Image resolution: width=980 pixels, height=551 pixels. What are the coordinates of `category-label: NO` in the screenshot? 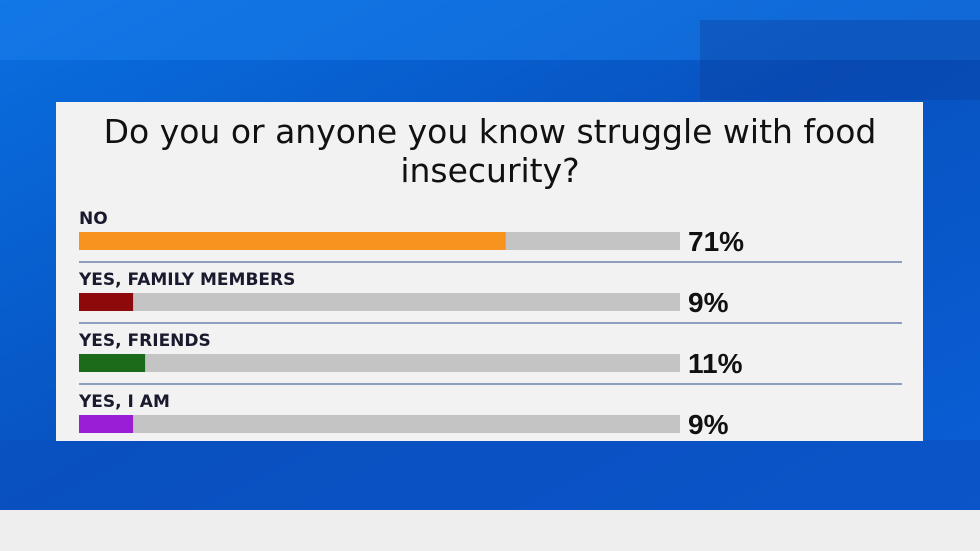 It's located at (93, 219).